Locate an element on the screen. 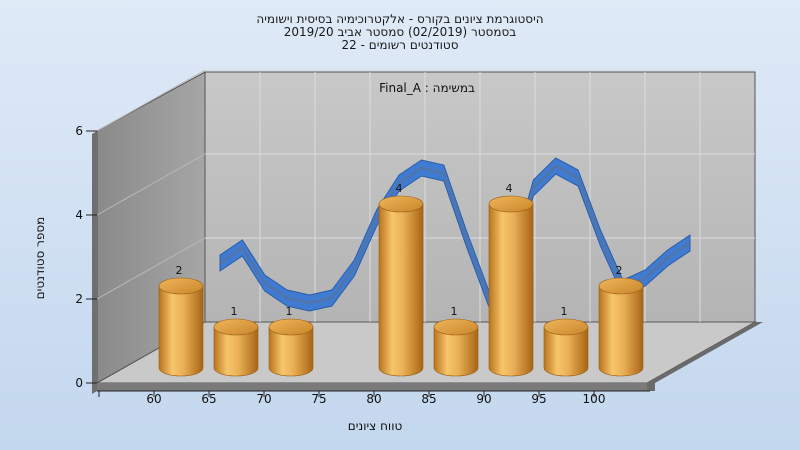  x-tick-label: 75 is located at coordinates (318, 399).